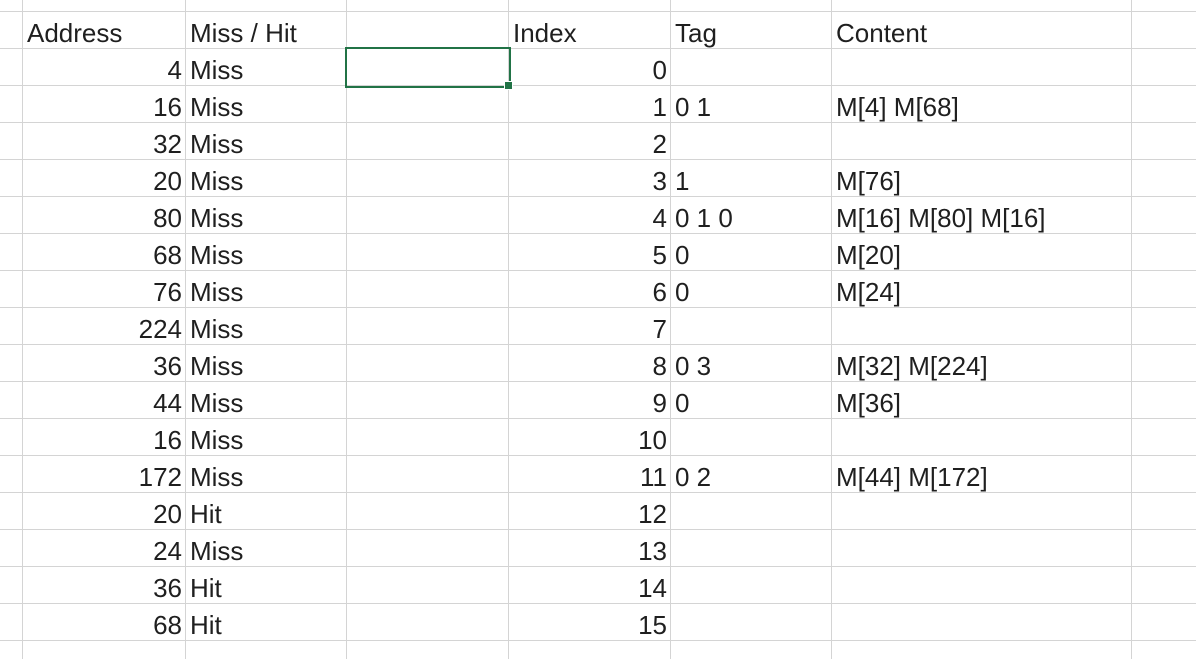 Image resolution: width=1196 pixels, height=659 pixels. What do you see at coordinates (659, 144) in the screenshot?
I see `index-cell: 2` at bounding box center [659, 144].